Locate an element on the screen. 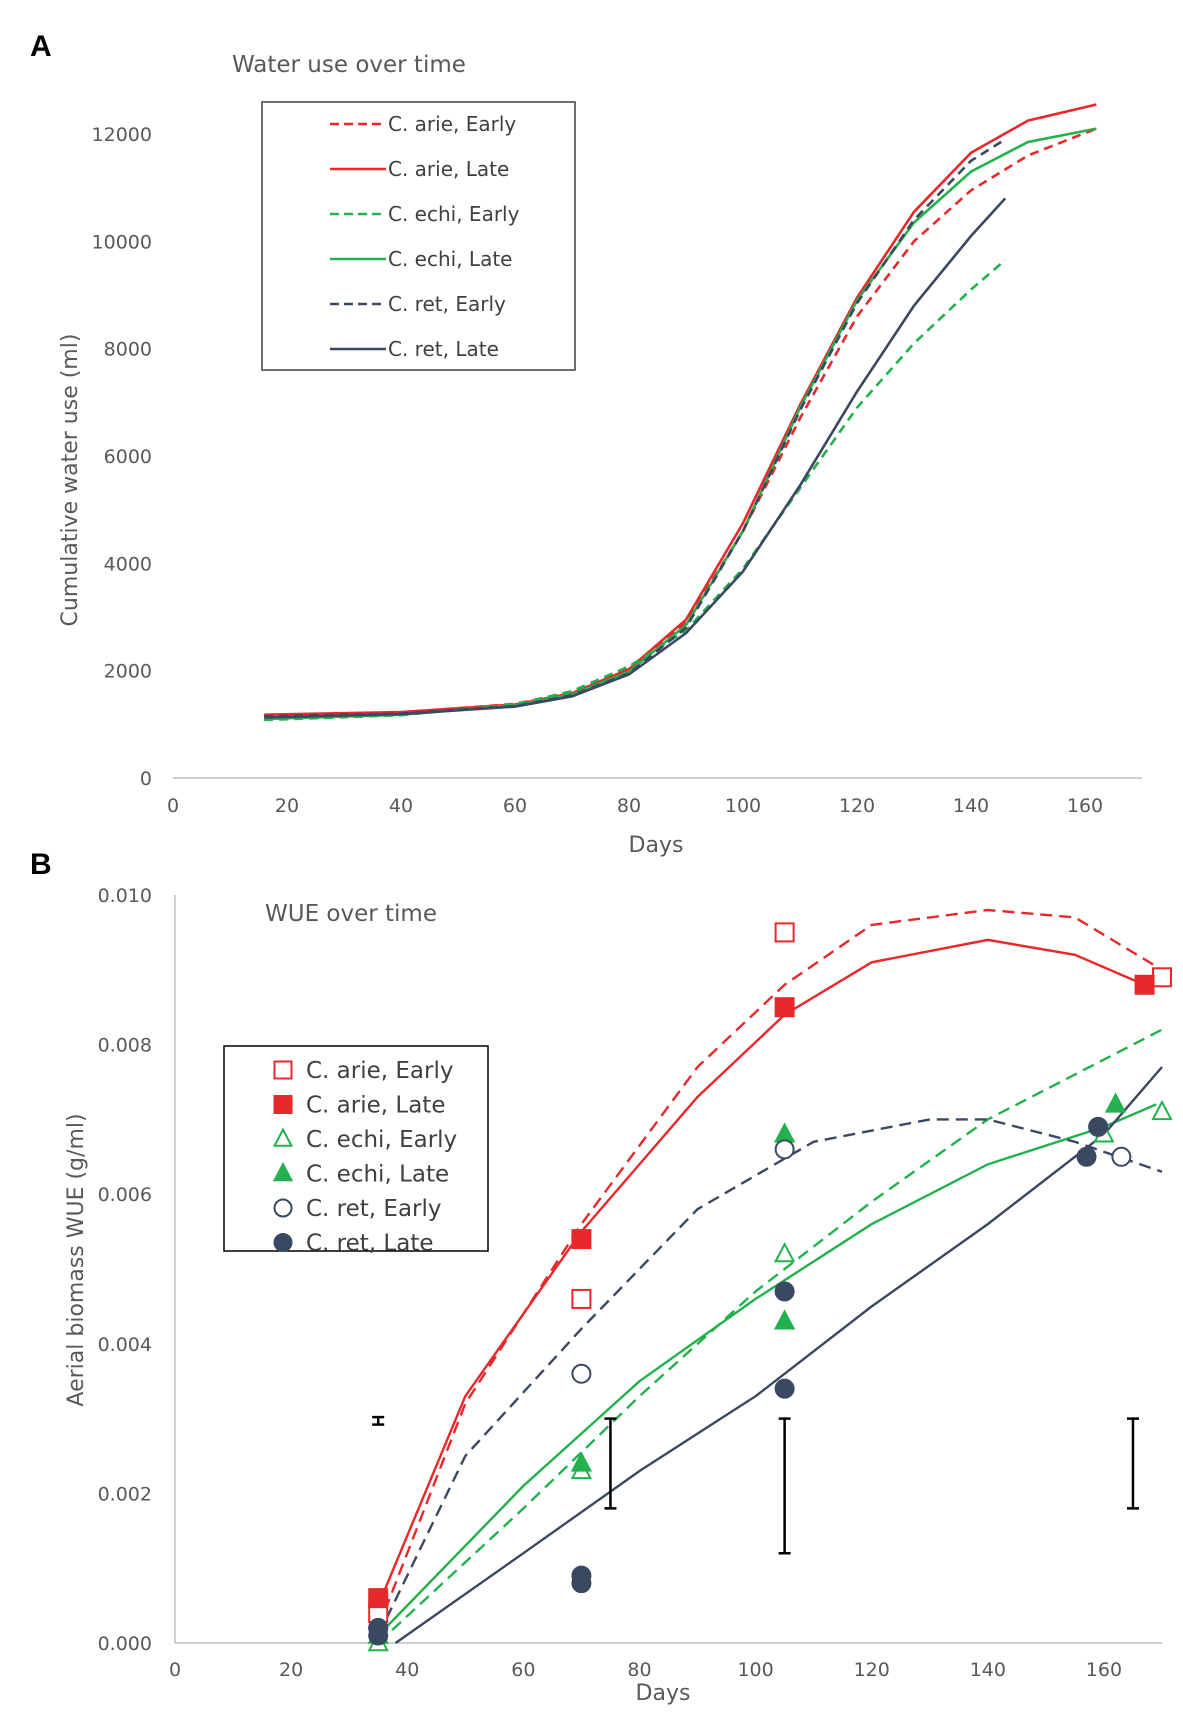 This screenshot has width=1183, height=1712. panel-b-xlabel: Days is located at coordinates (663, 1693).